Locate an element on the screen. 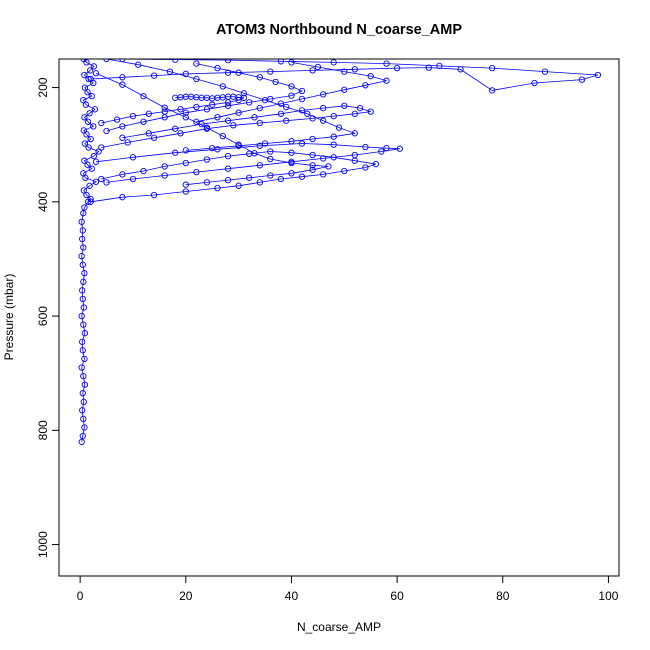 Image resolution: width=650 pixels, height=650 pixels. series-8-line is located at coordinates (231, 105).